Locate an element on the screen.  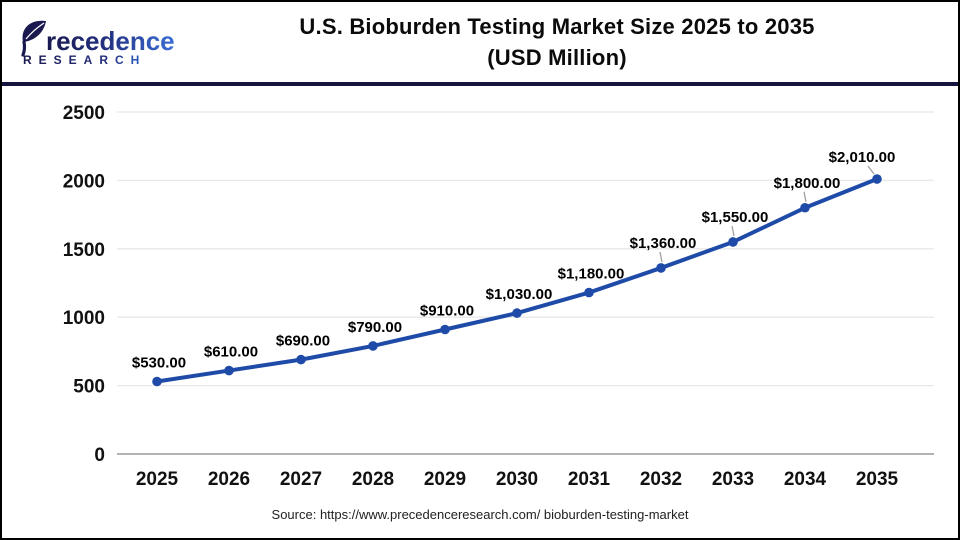
x-tick-label: 2027 is located at coordinates (301, 479).